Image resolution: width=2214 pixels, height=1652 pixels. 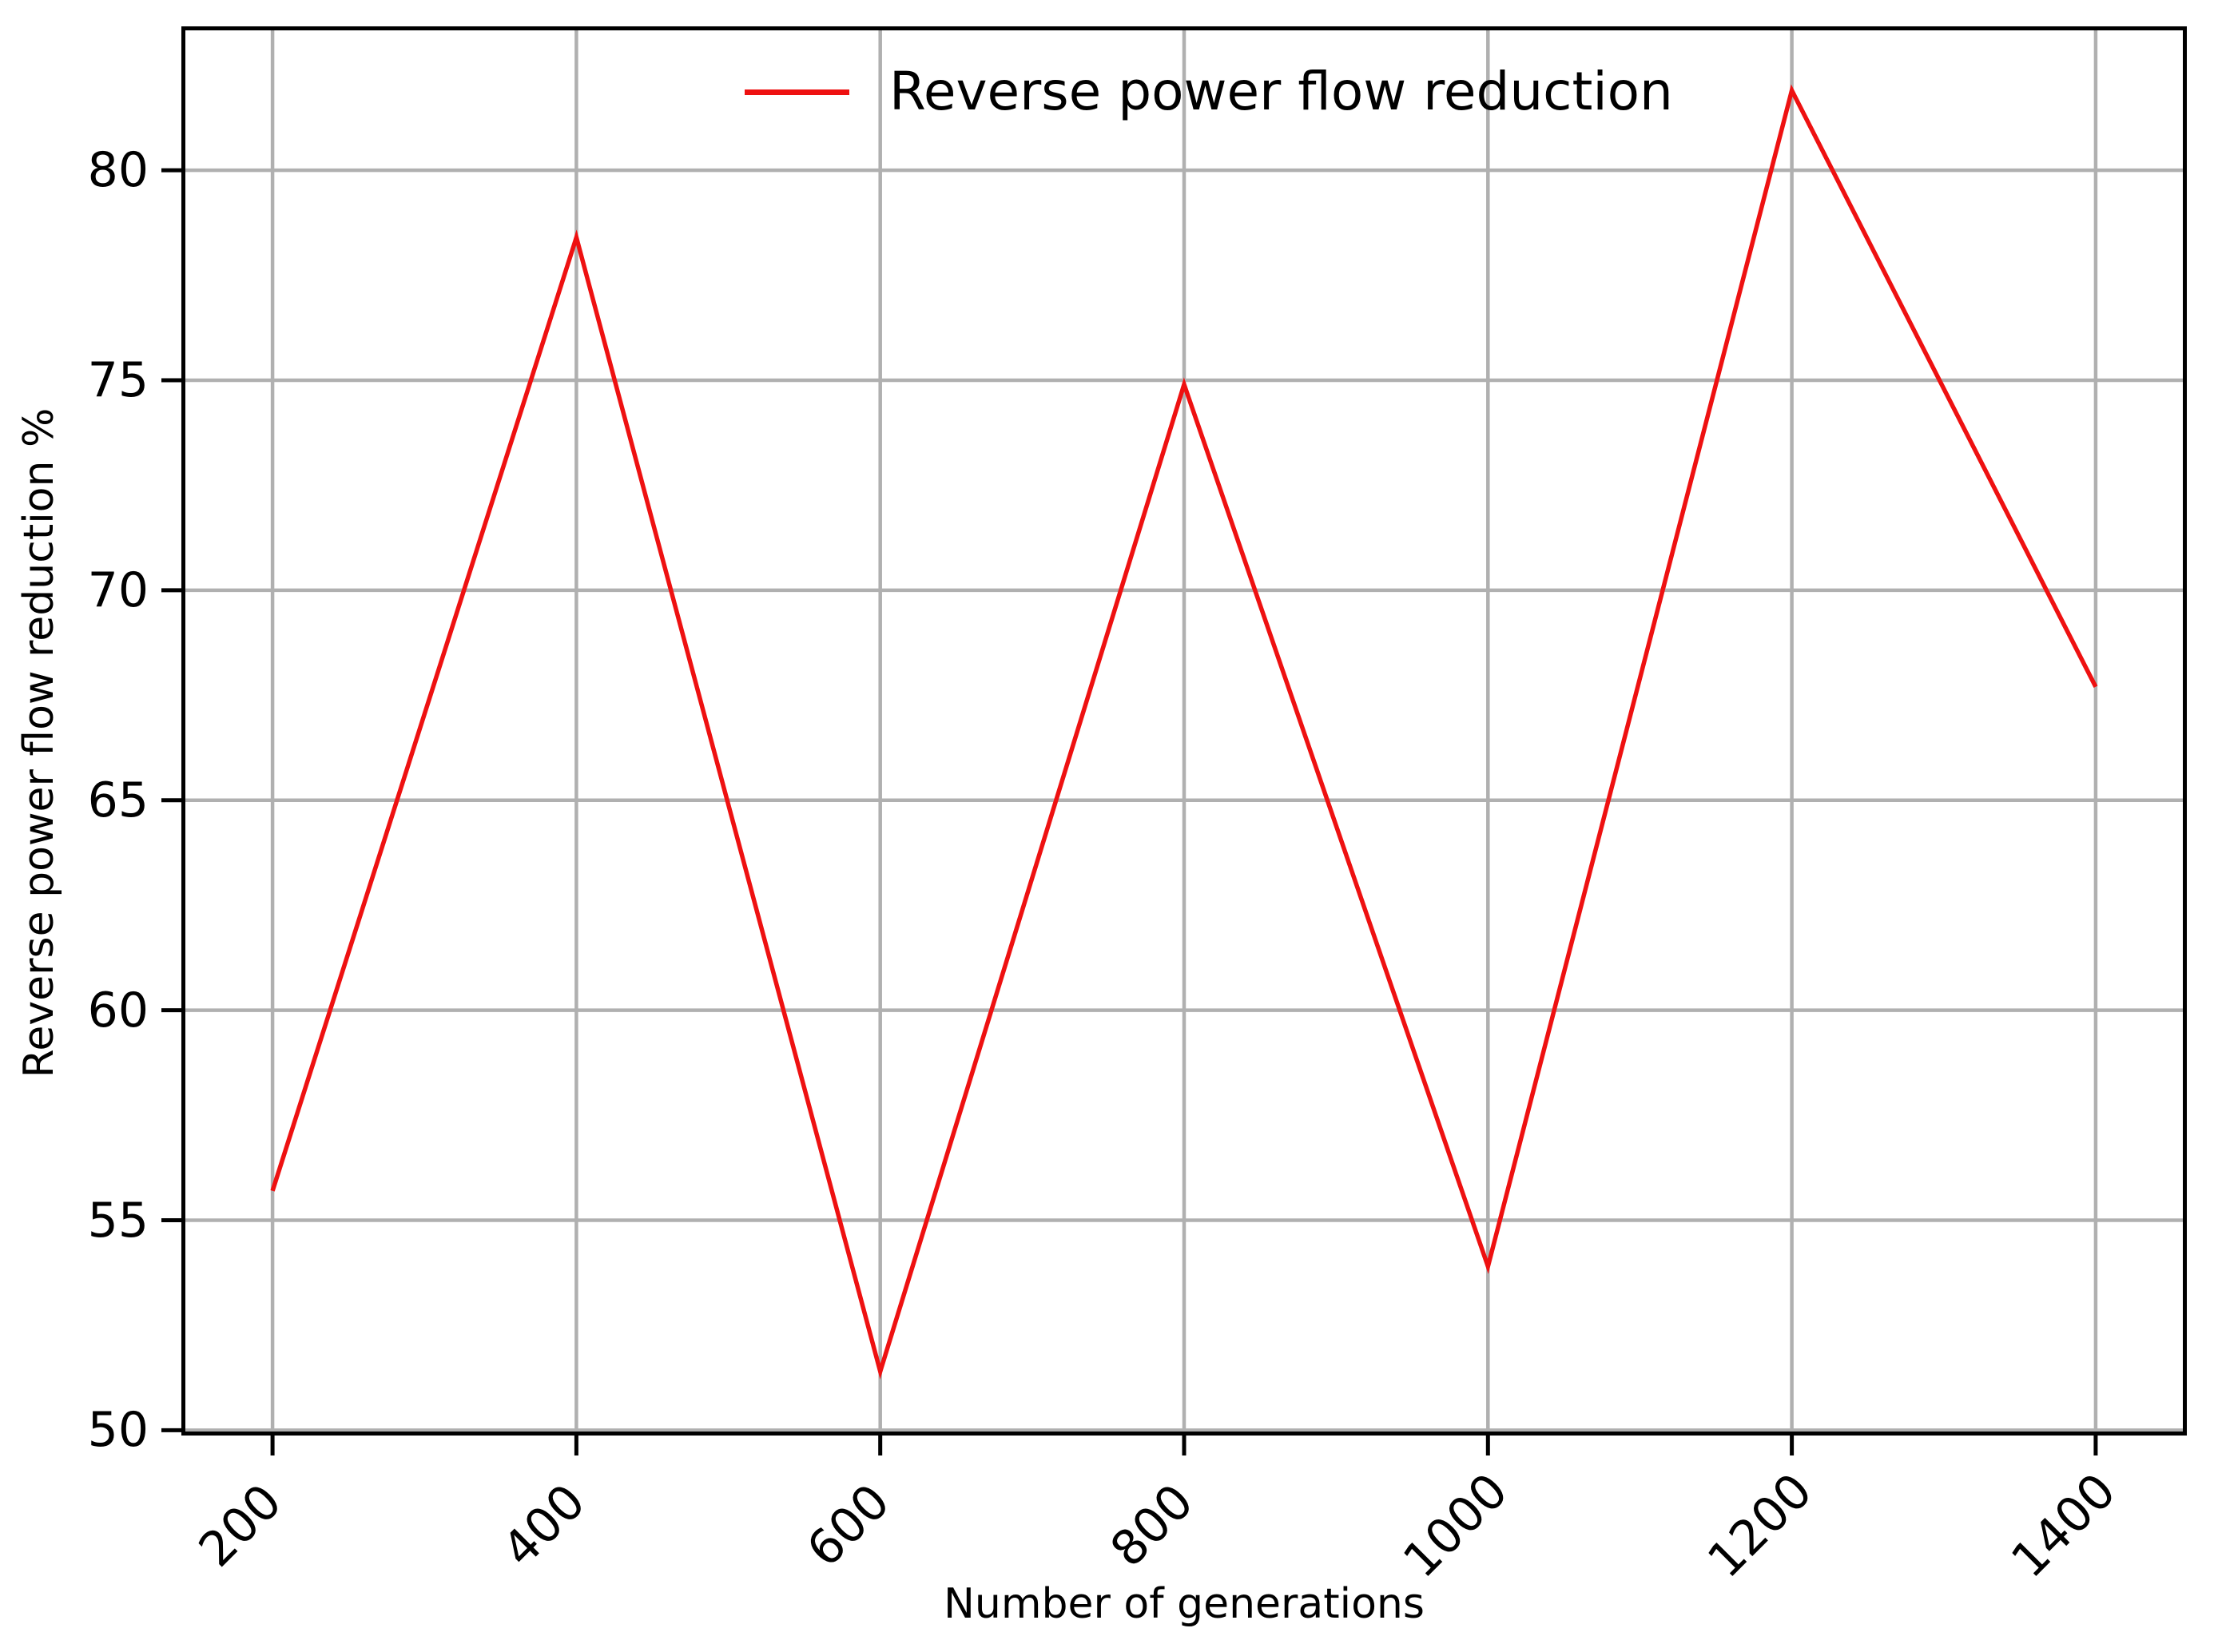 I want to click on y-tick-label: 55, so click(x=118, y=1220).